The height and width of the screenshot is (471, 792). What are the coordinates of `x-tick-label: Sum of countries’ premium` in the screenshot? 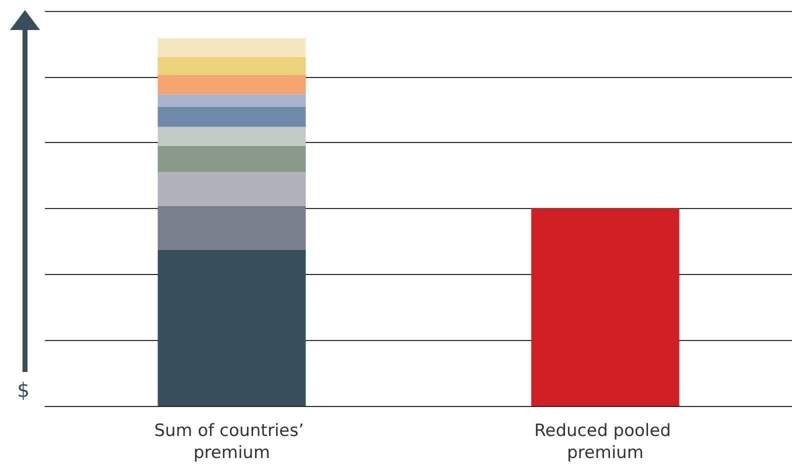 It's located at (232, 442).